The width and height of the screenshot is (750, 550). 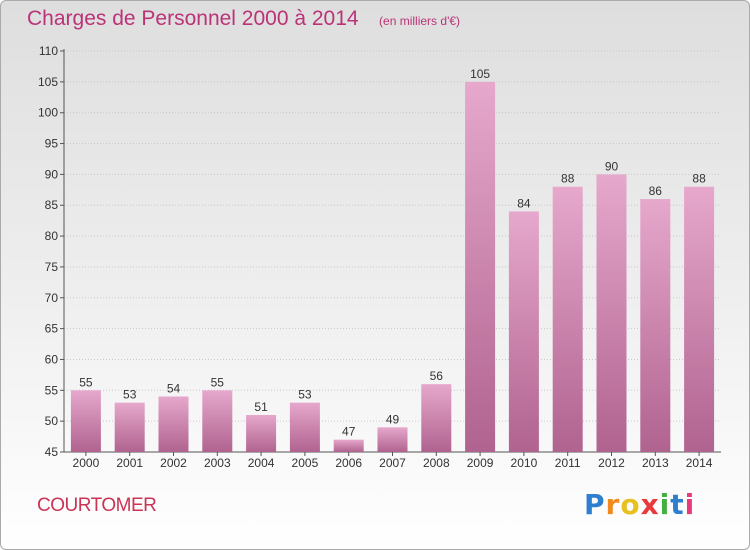 What do you see at coordinates (218, 382) in the screenshot?
I see `data-label-2003: 55` at bounding box center [218, 382].